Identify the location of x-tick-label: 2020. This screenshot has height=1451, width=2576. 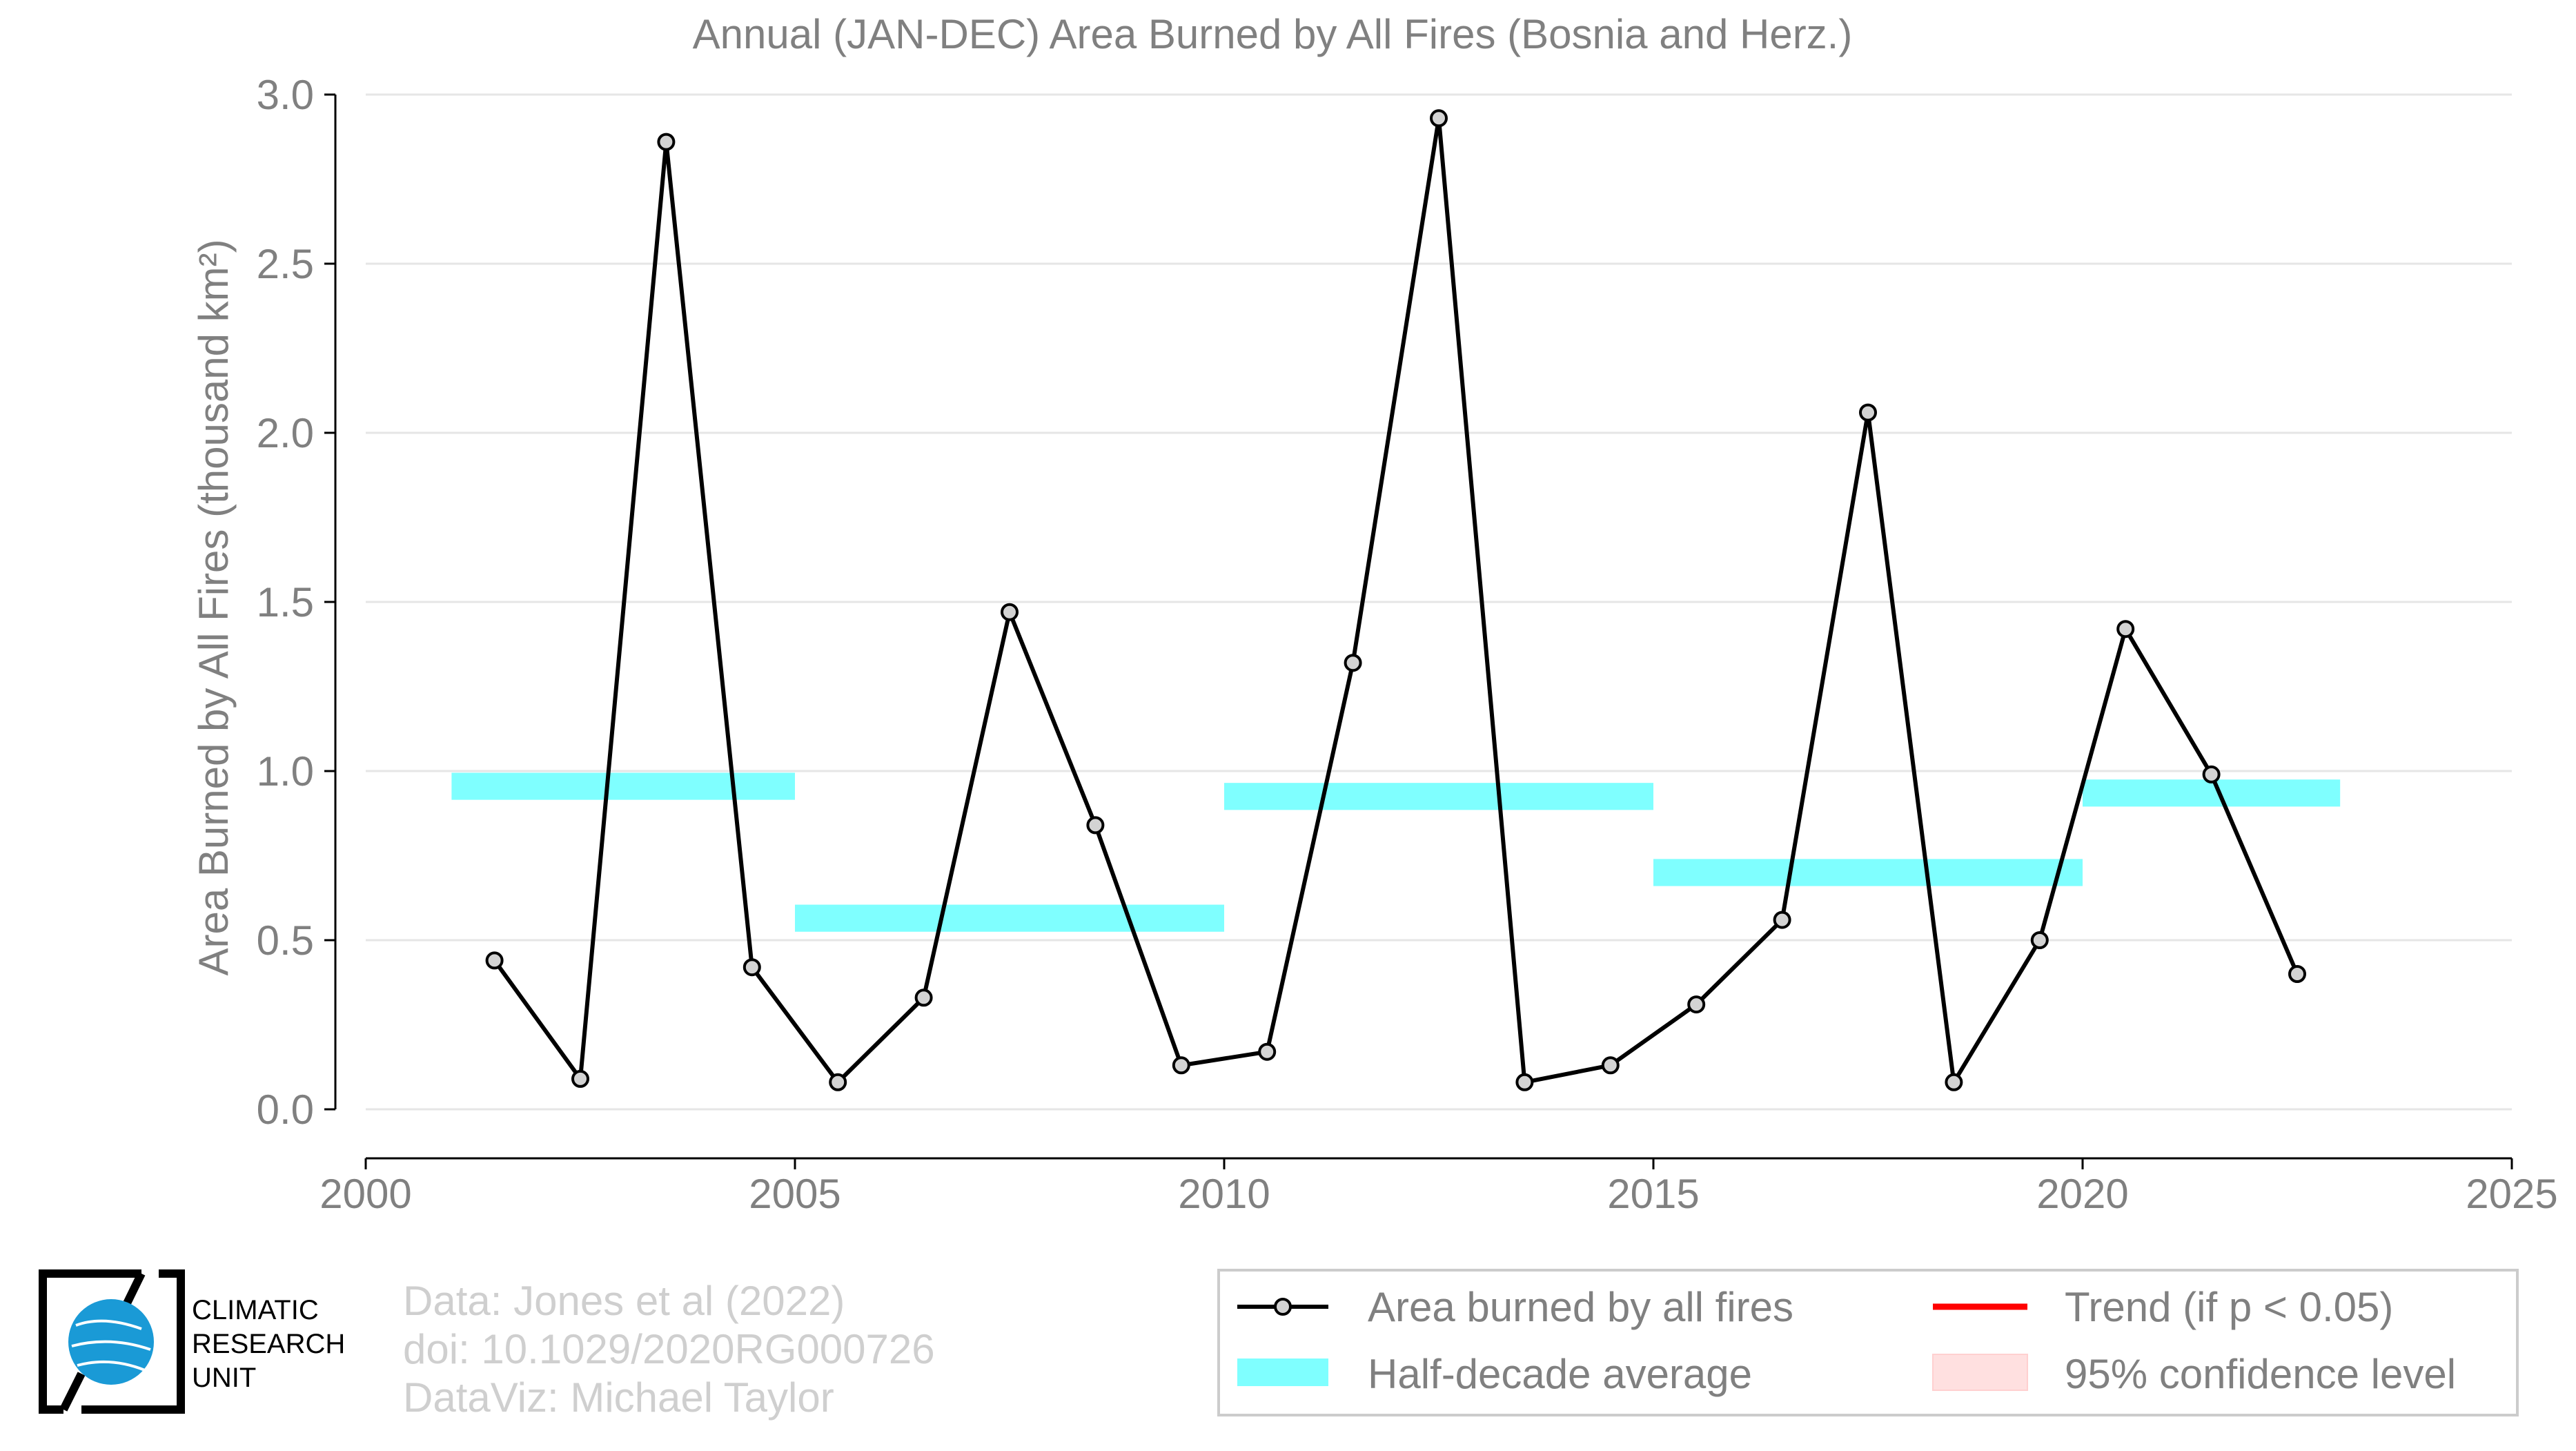
(2082, 1194).